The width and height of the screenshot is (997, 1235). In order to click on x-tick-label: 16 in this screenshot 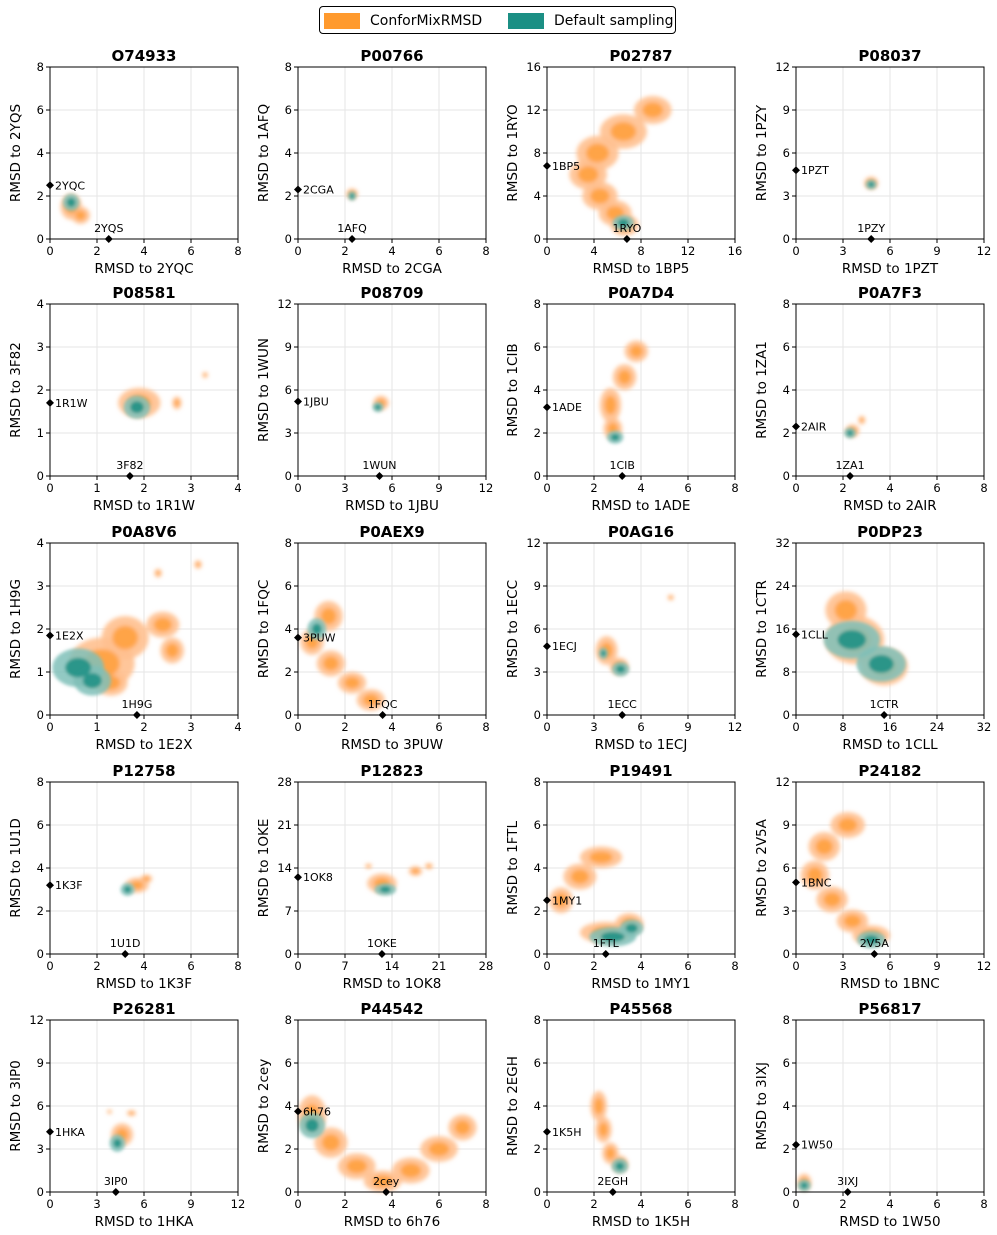, I will do `click(890, 727)`.